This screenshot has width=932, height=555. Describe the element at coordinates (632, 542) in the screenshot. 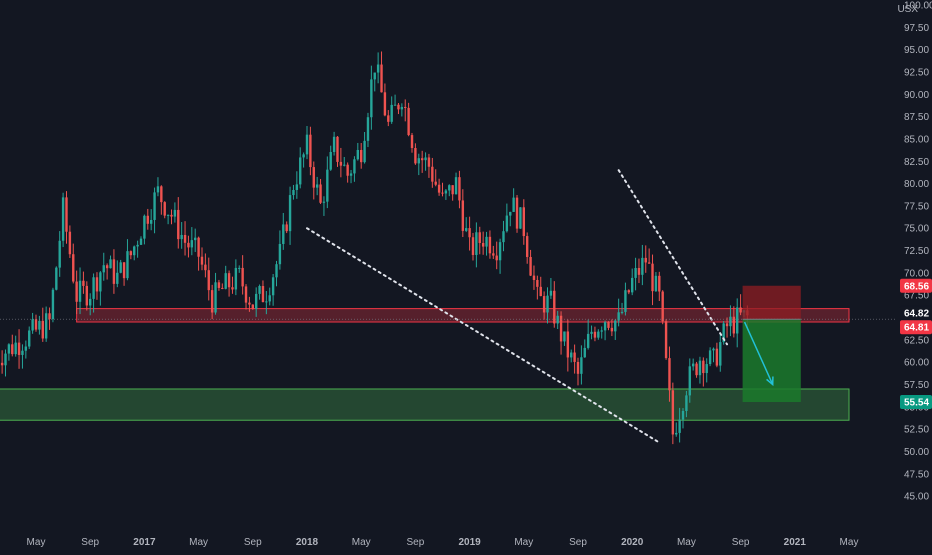

I see `x-tick-label: 2020` at that location.